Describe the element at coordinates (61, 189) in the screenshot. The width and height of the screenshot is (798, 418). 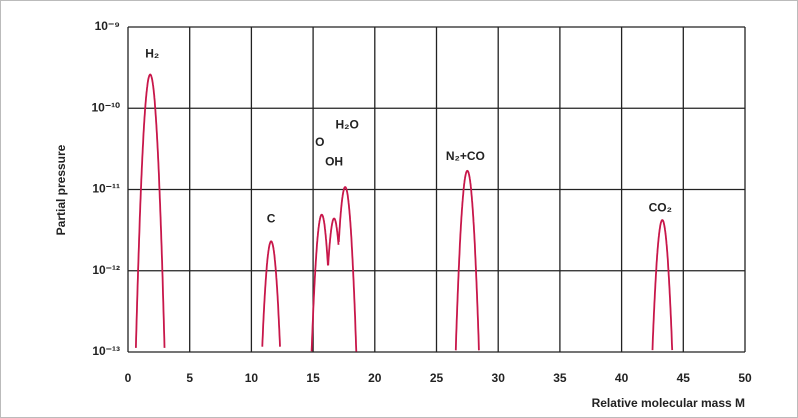
I see `y-axis-label: Partial pressure` at that location.